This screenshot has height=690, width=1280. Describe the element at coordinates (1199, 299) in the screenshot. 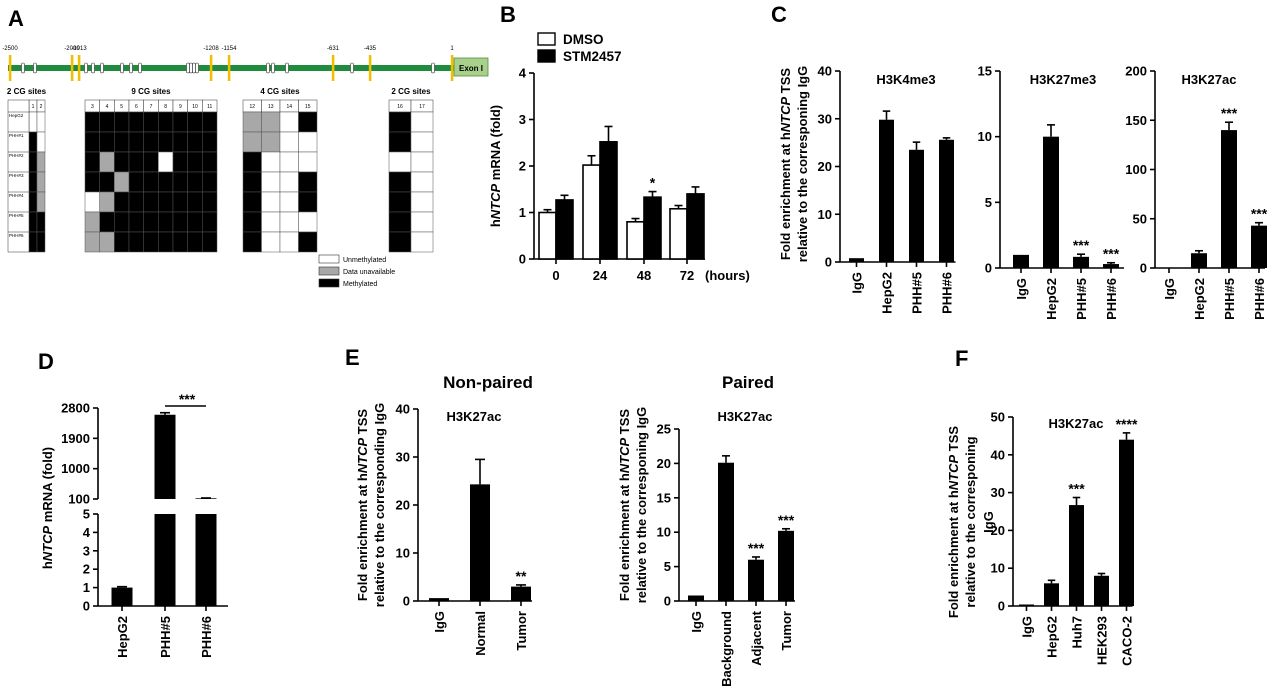

I see `c3-x-tick-label: HepG2` at that location.